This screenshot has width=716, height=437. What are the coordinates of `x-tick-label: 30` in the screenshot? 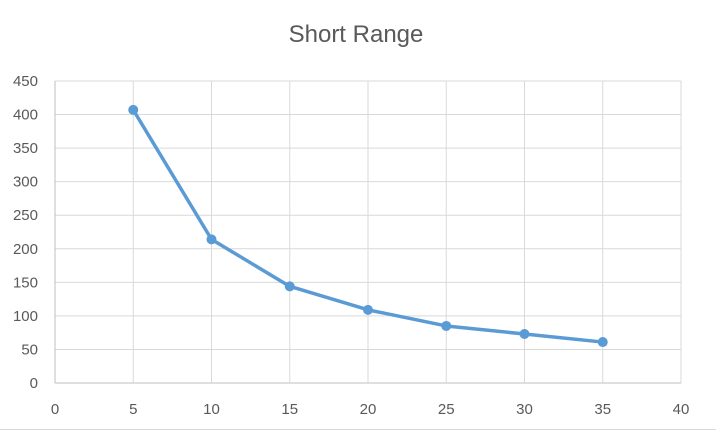 It's located at (524, 409).